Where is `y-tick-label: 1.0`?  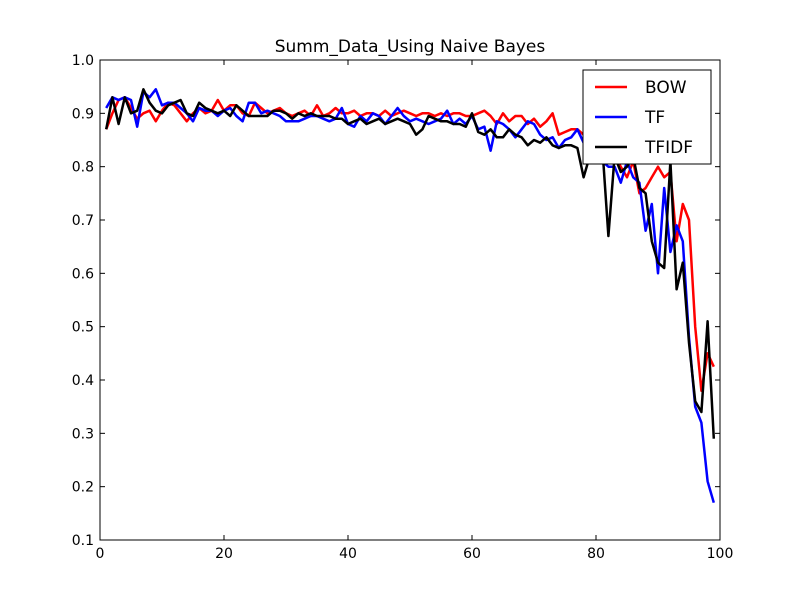 y-tick-label: 1.0 is located at coordinates (83, 61).